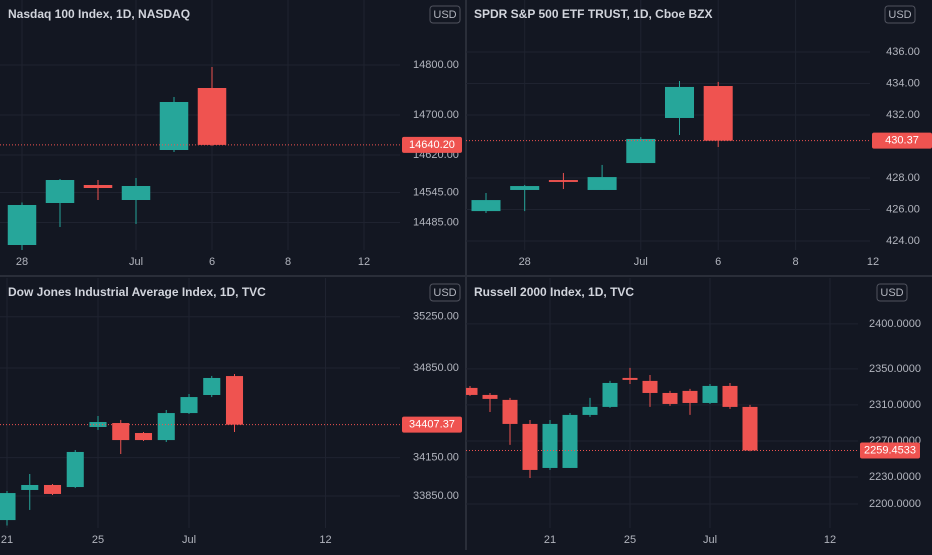 This screenshot has height=555, width=932. Describe the element at coordinates (903, 178) in the screenshot. I see `y-tick-label: 428.00` at that location.